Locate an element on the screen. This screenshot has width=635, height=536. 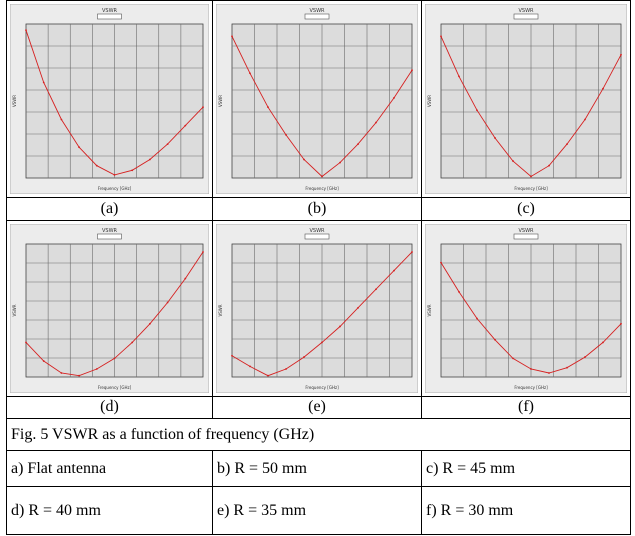
panel-label-f: (f) is located at coordinates (526, 407).